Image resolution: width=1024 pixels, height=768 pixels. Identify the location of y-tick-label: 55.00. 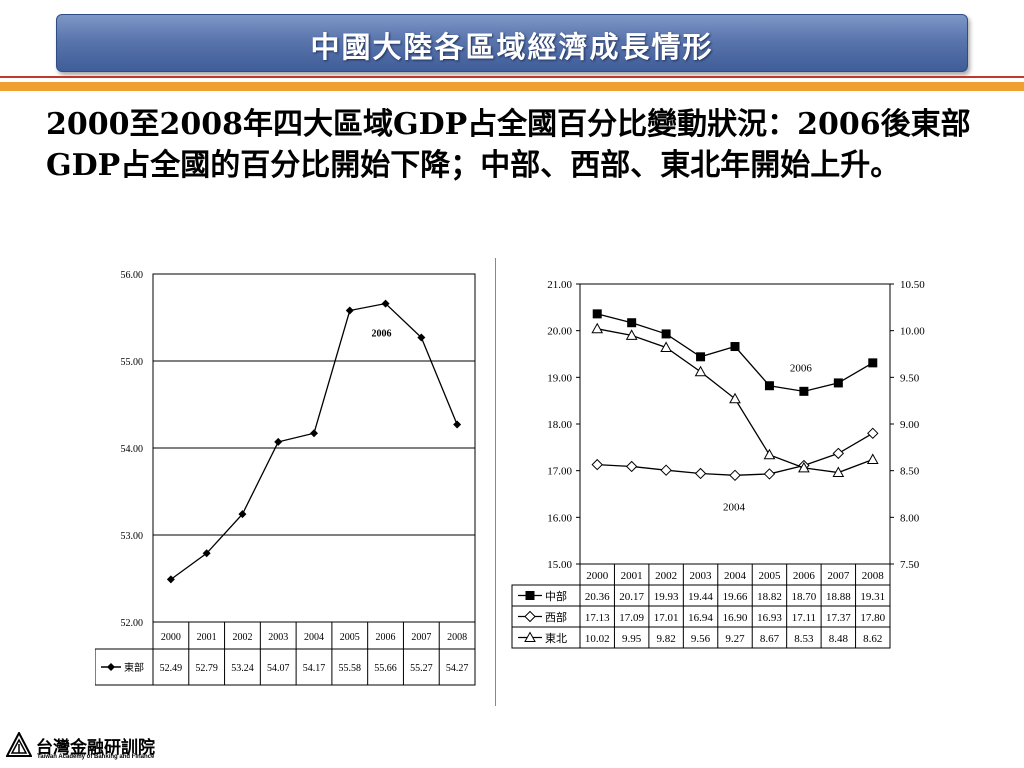
(132, 362).